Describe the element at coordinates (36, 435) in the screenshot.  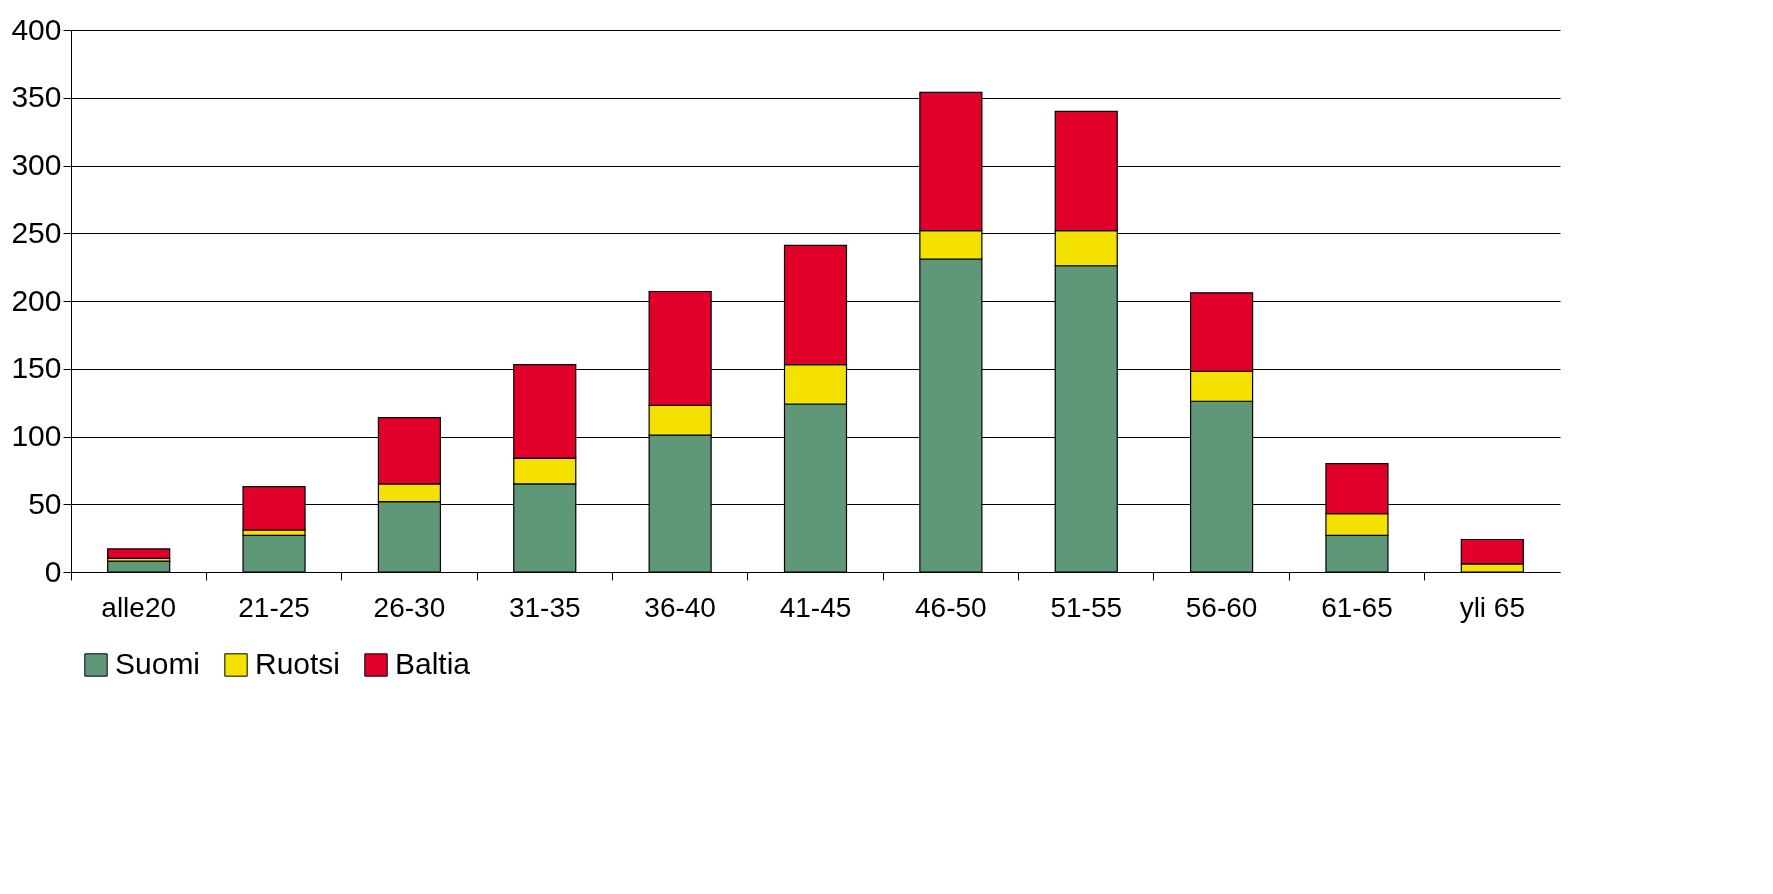
I see `y-tick-label: 100` at that location.